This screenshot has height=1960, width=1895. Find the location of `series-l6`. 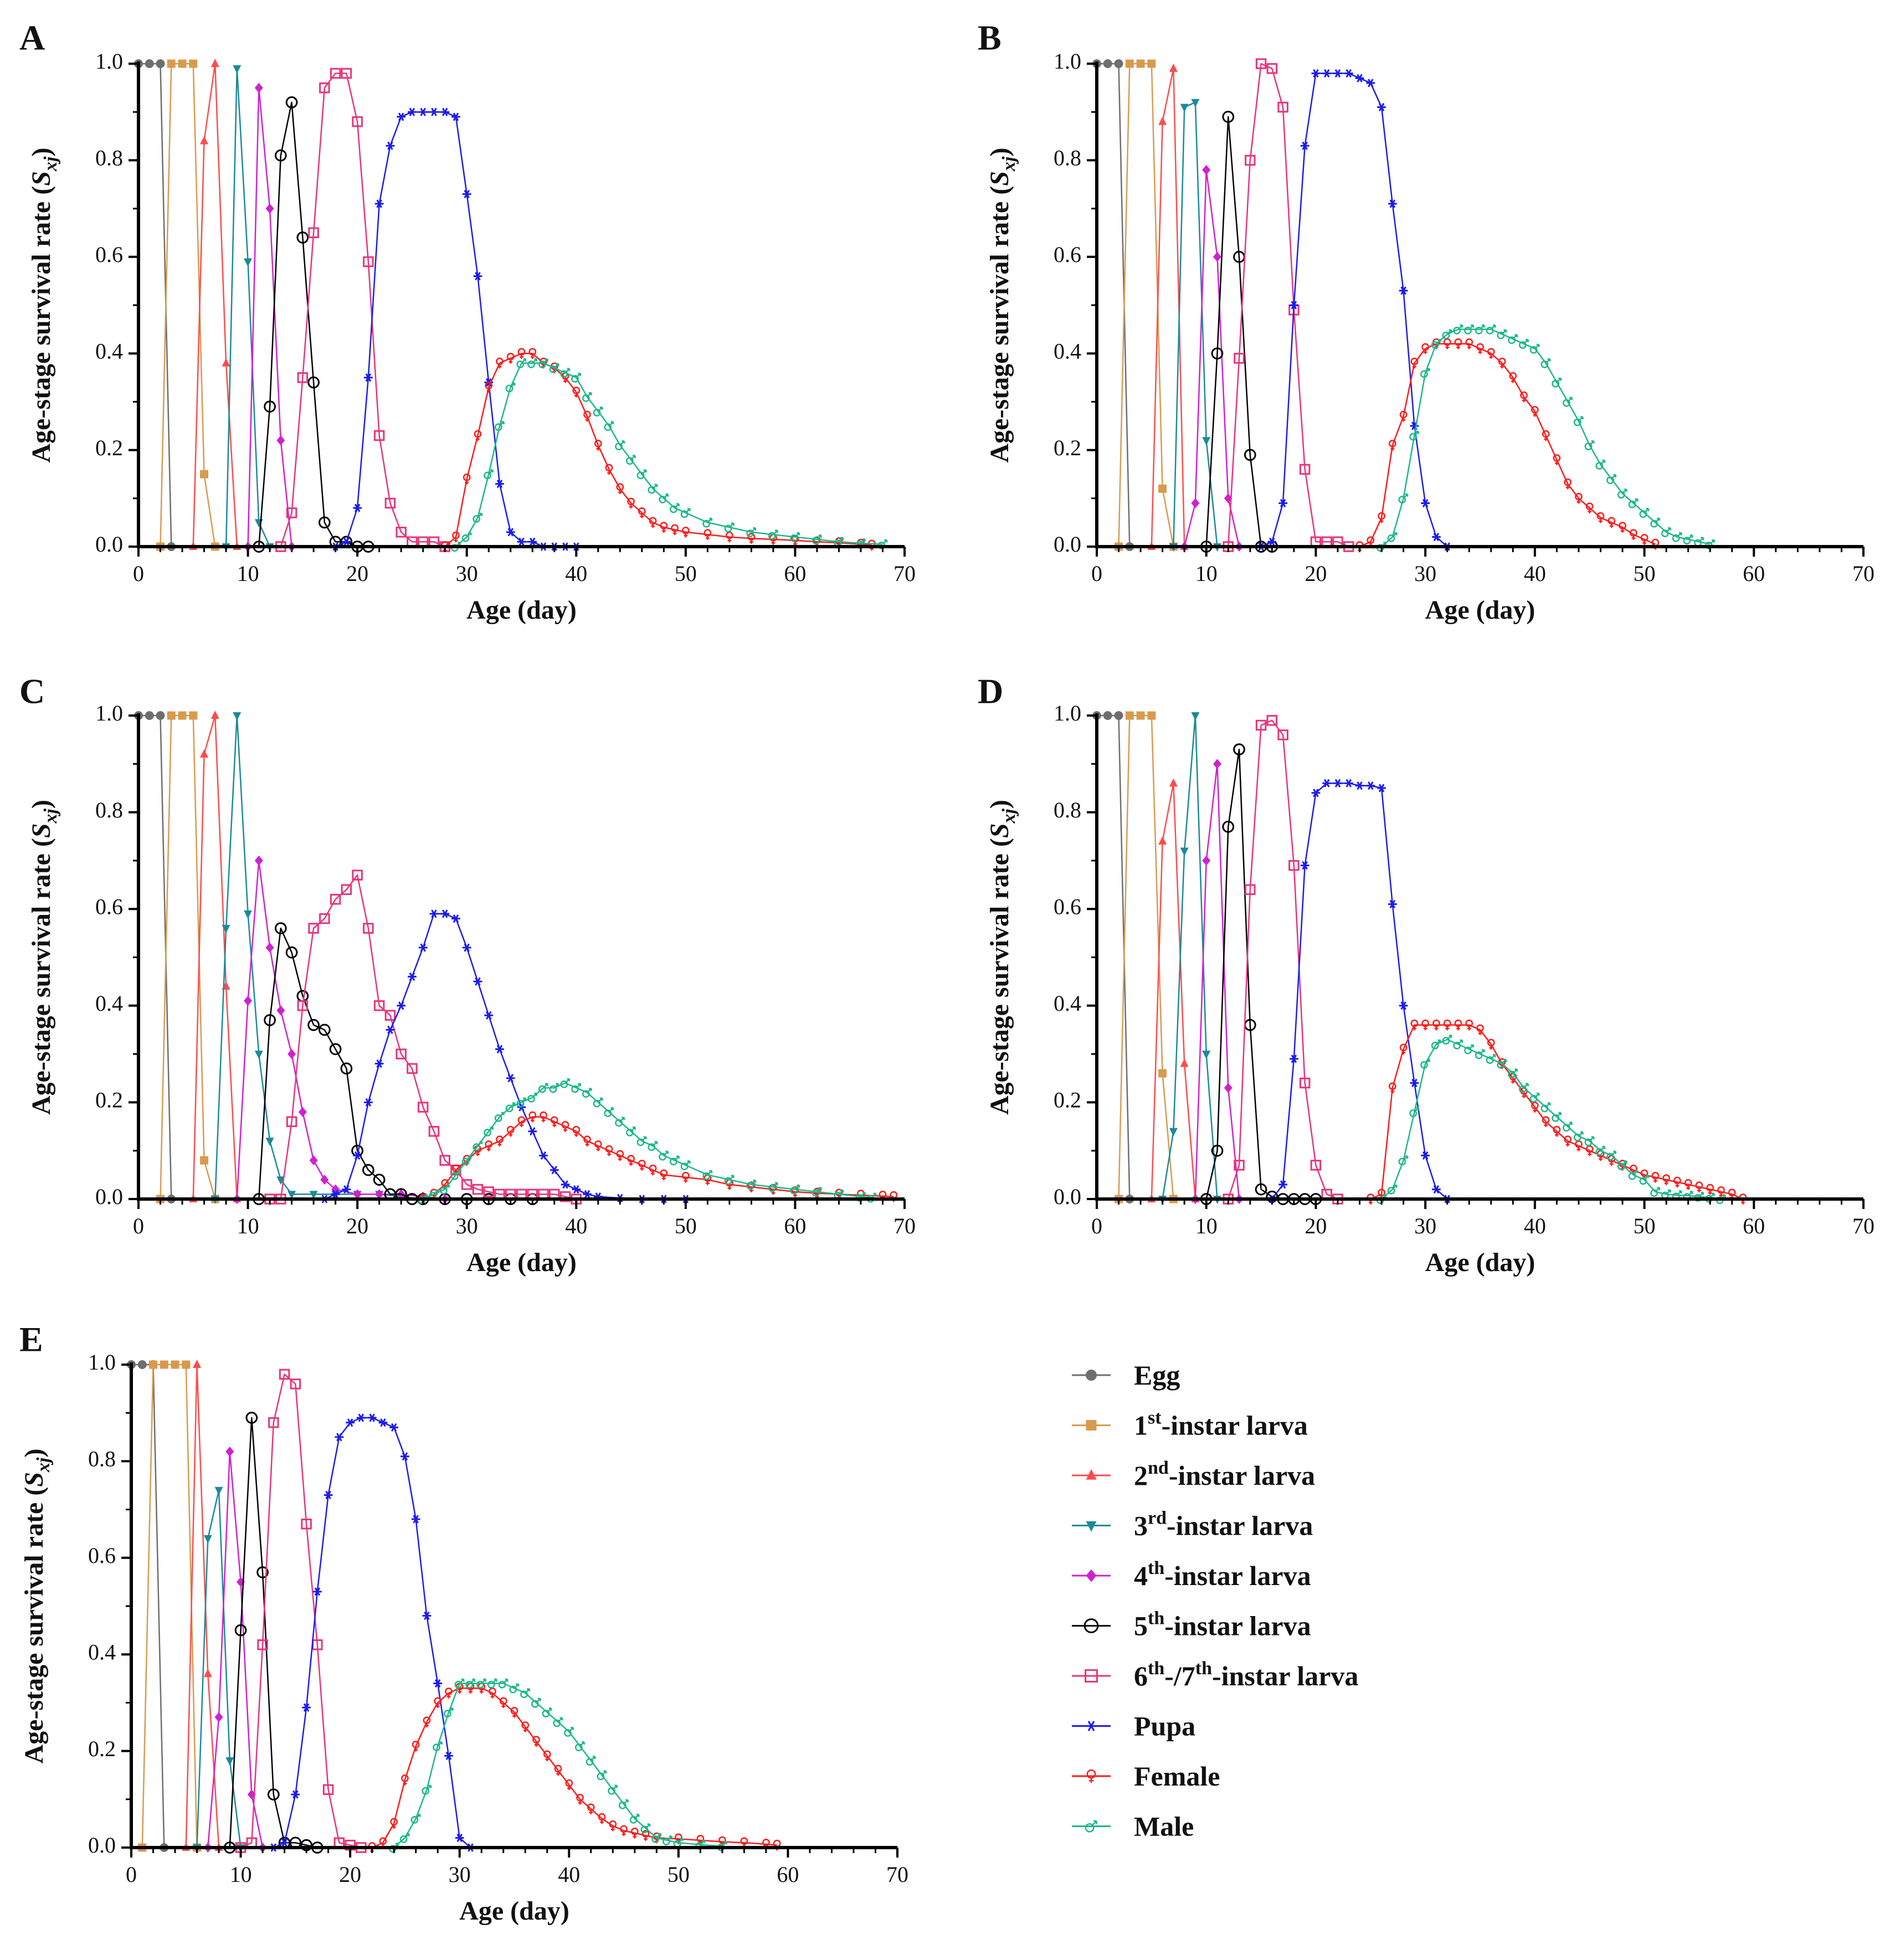

series-l6 is located at coordinates (423, 1037).